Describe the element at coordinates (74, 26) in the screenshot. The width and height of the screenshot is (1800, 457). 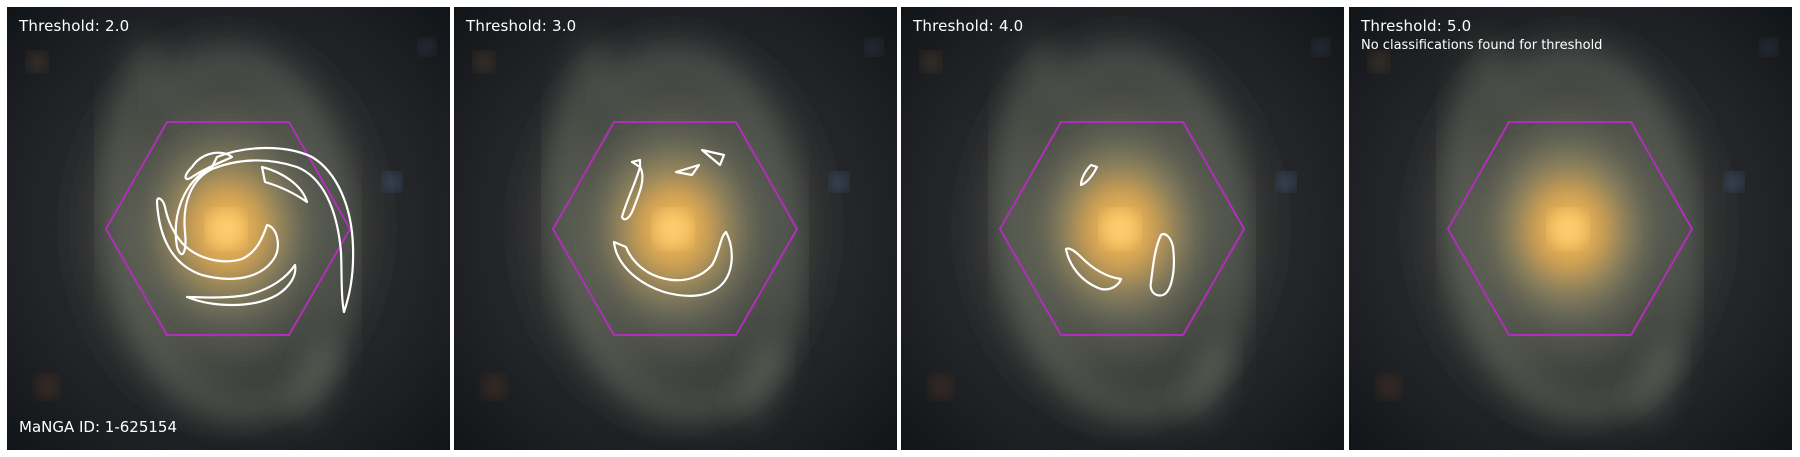
I see `threshold-label: Threshold: 2.0` at that location.